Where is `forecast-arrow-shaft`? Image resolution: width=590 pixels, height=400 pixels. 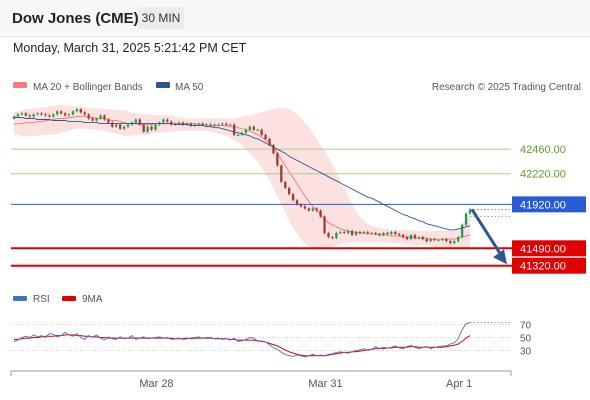
forecast-arrow-shaft is located at coordinates (486, 231).